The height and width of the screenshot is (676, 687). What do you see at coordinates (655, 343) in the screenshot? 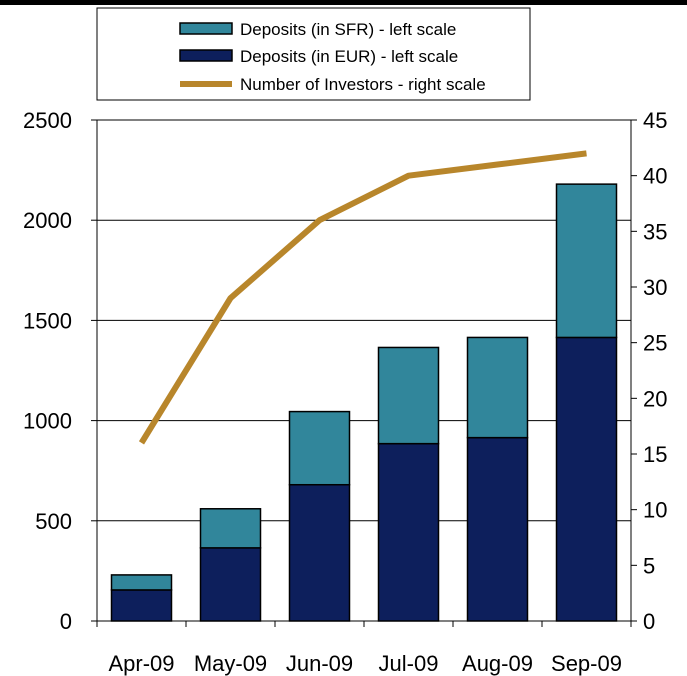
I see `right-axis-tick-label: 25` at bounding box center [655, 343].